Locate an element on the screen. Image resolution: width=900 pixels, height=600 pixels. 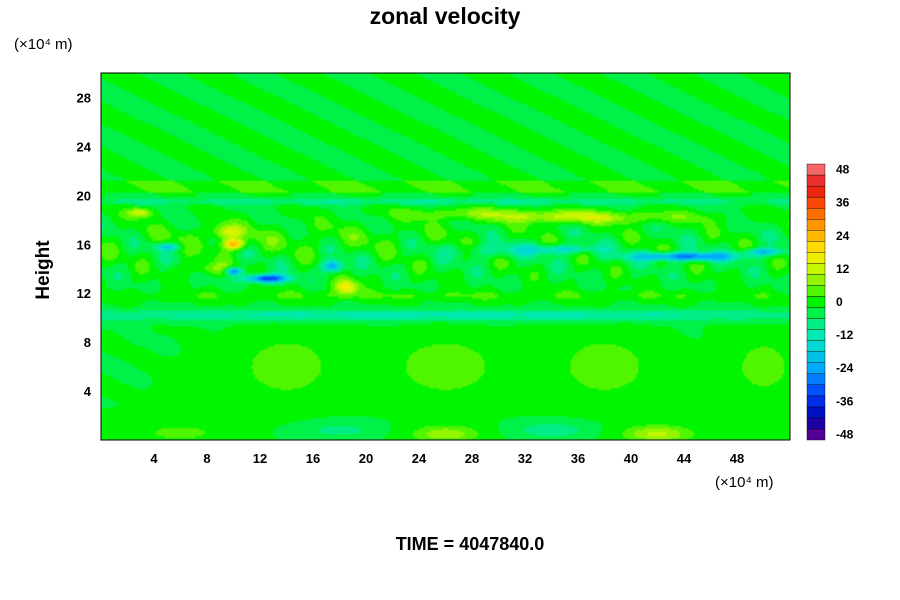
x-tick-label: 4 is located at coordinates (154, 458).